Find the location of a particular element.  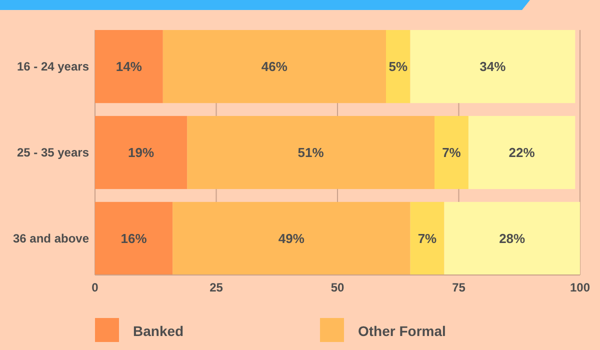

x-tick-label: 75 is located at coordinates (459, 287).